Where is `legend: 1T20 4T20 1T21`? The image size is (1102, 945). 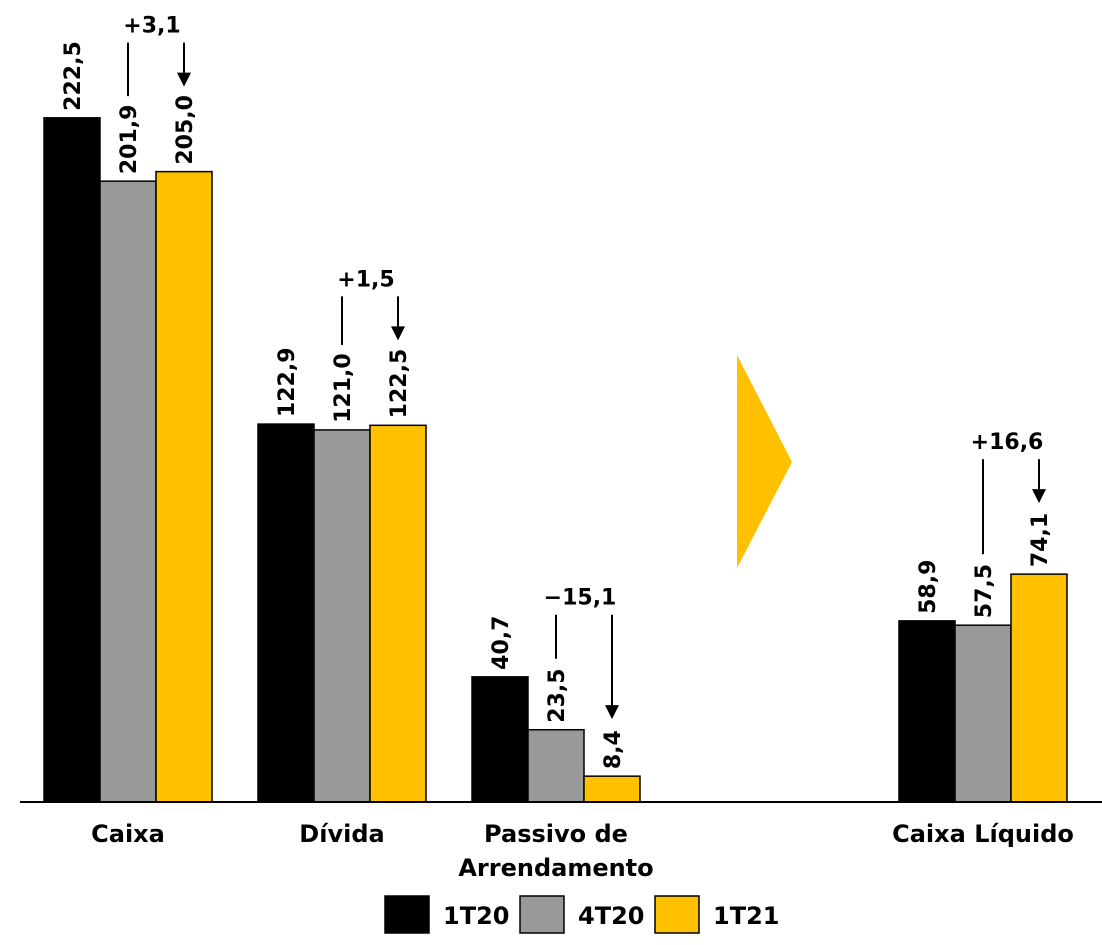 legend: 1T20 4T20 1T21 is located at coordinates (581, 914).